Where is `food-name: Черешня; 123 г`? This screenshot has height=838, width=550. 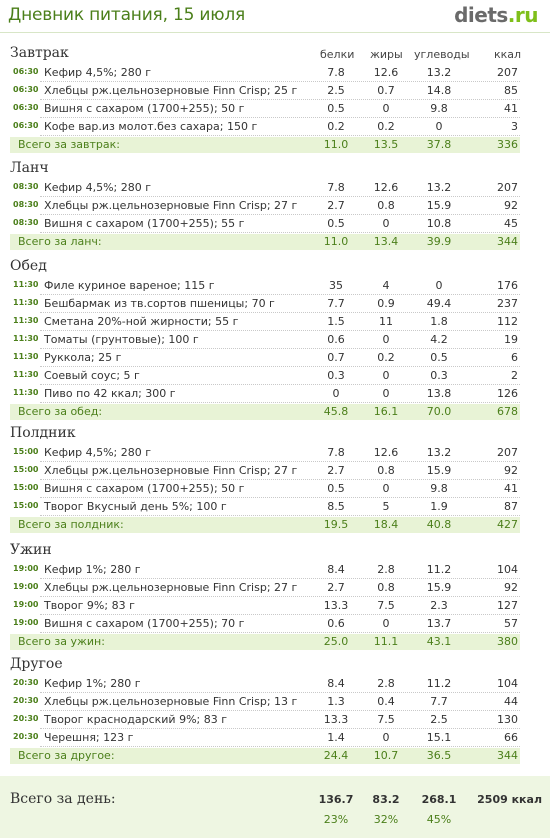 food-name: Черешня; 123 г is located at coordinates (89, 737).